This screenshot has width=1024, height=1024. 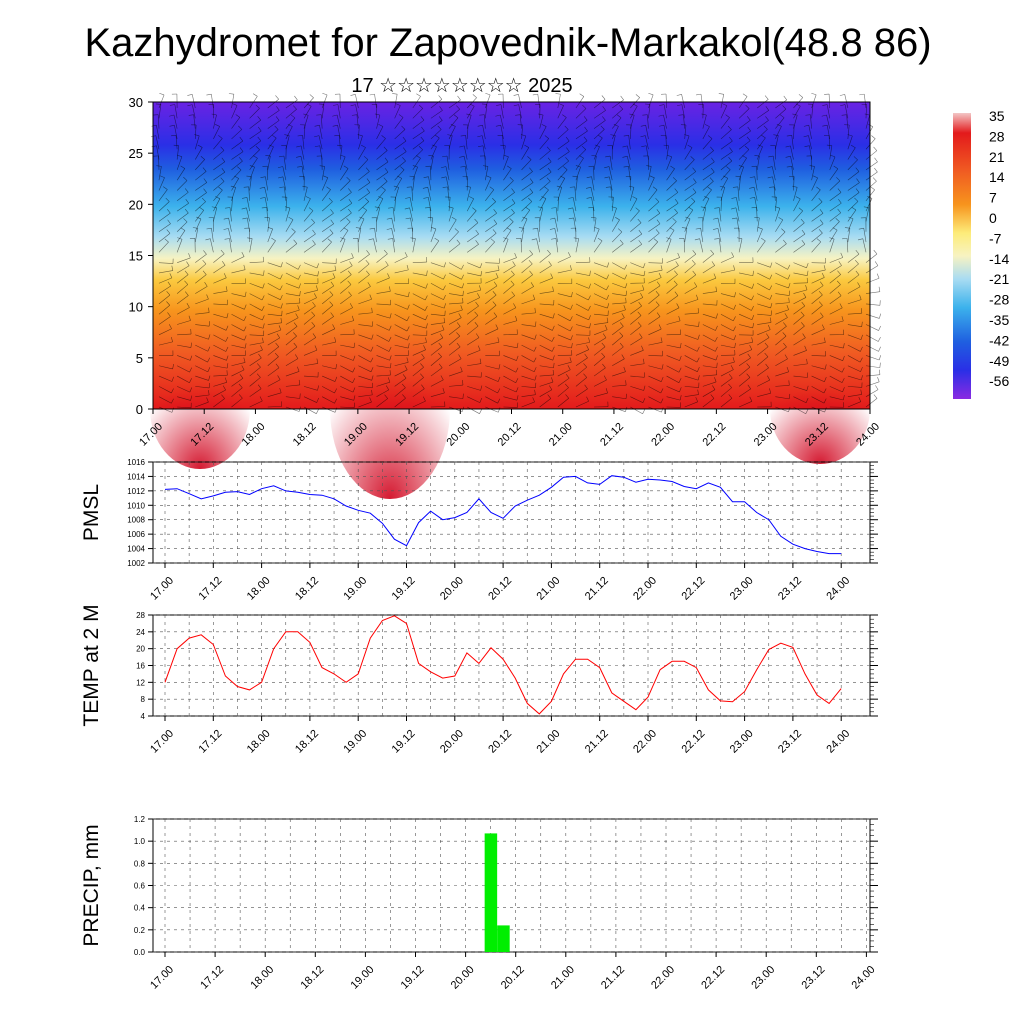 What do you see at coordinates (838, 742) in the screenshot?
I see `x-tick-label: 24.00` at bounding box center [838, 742].